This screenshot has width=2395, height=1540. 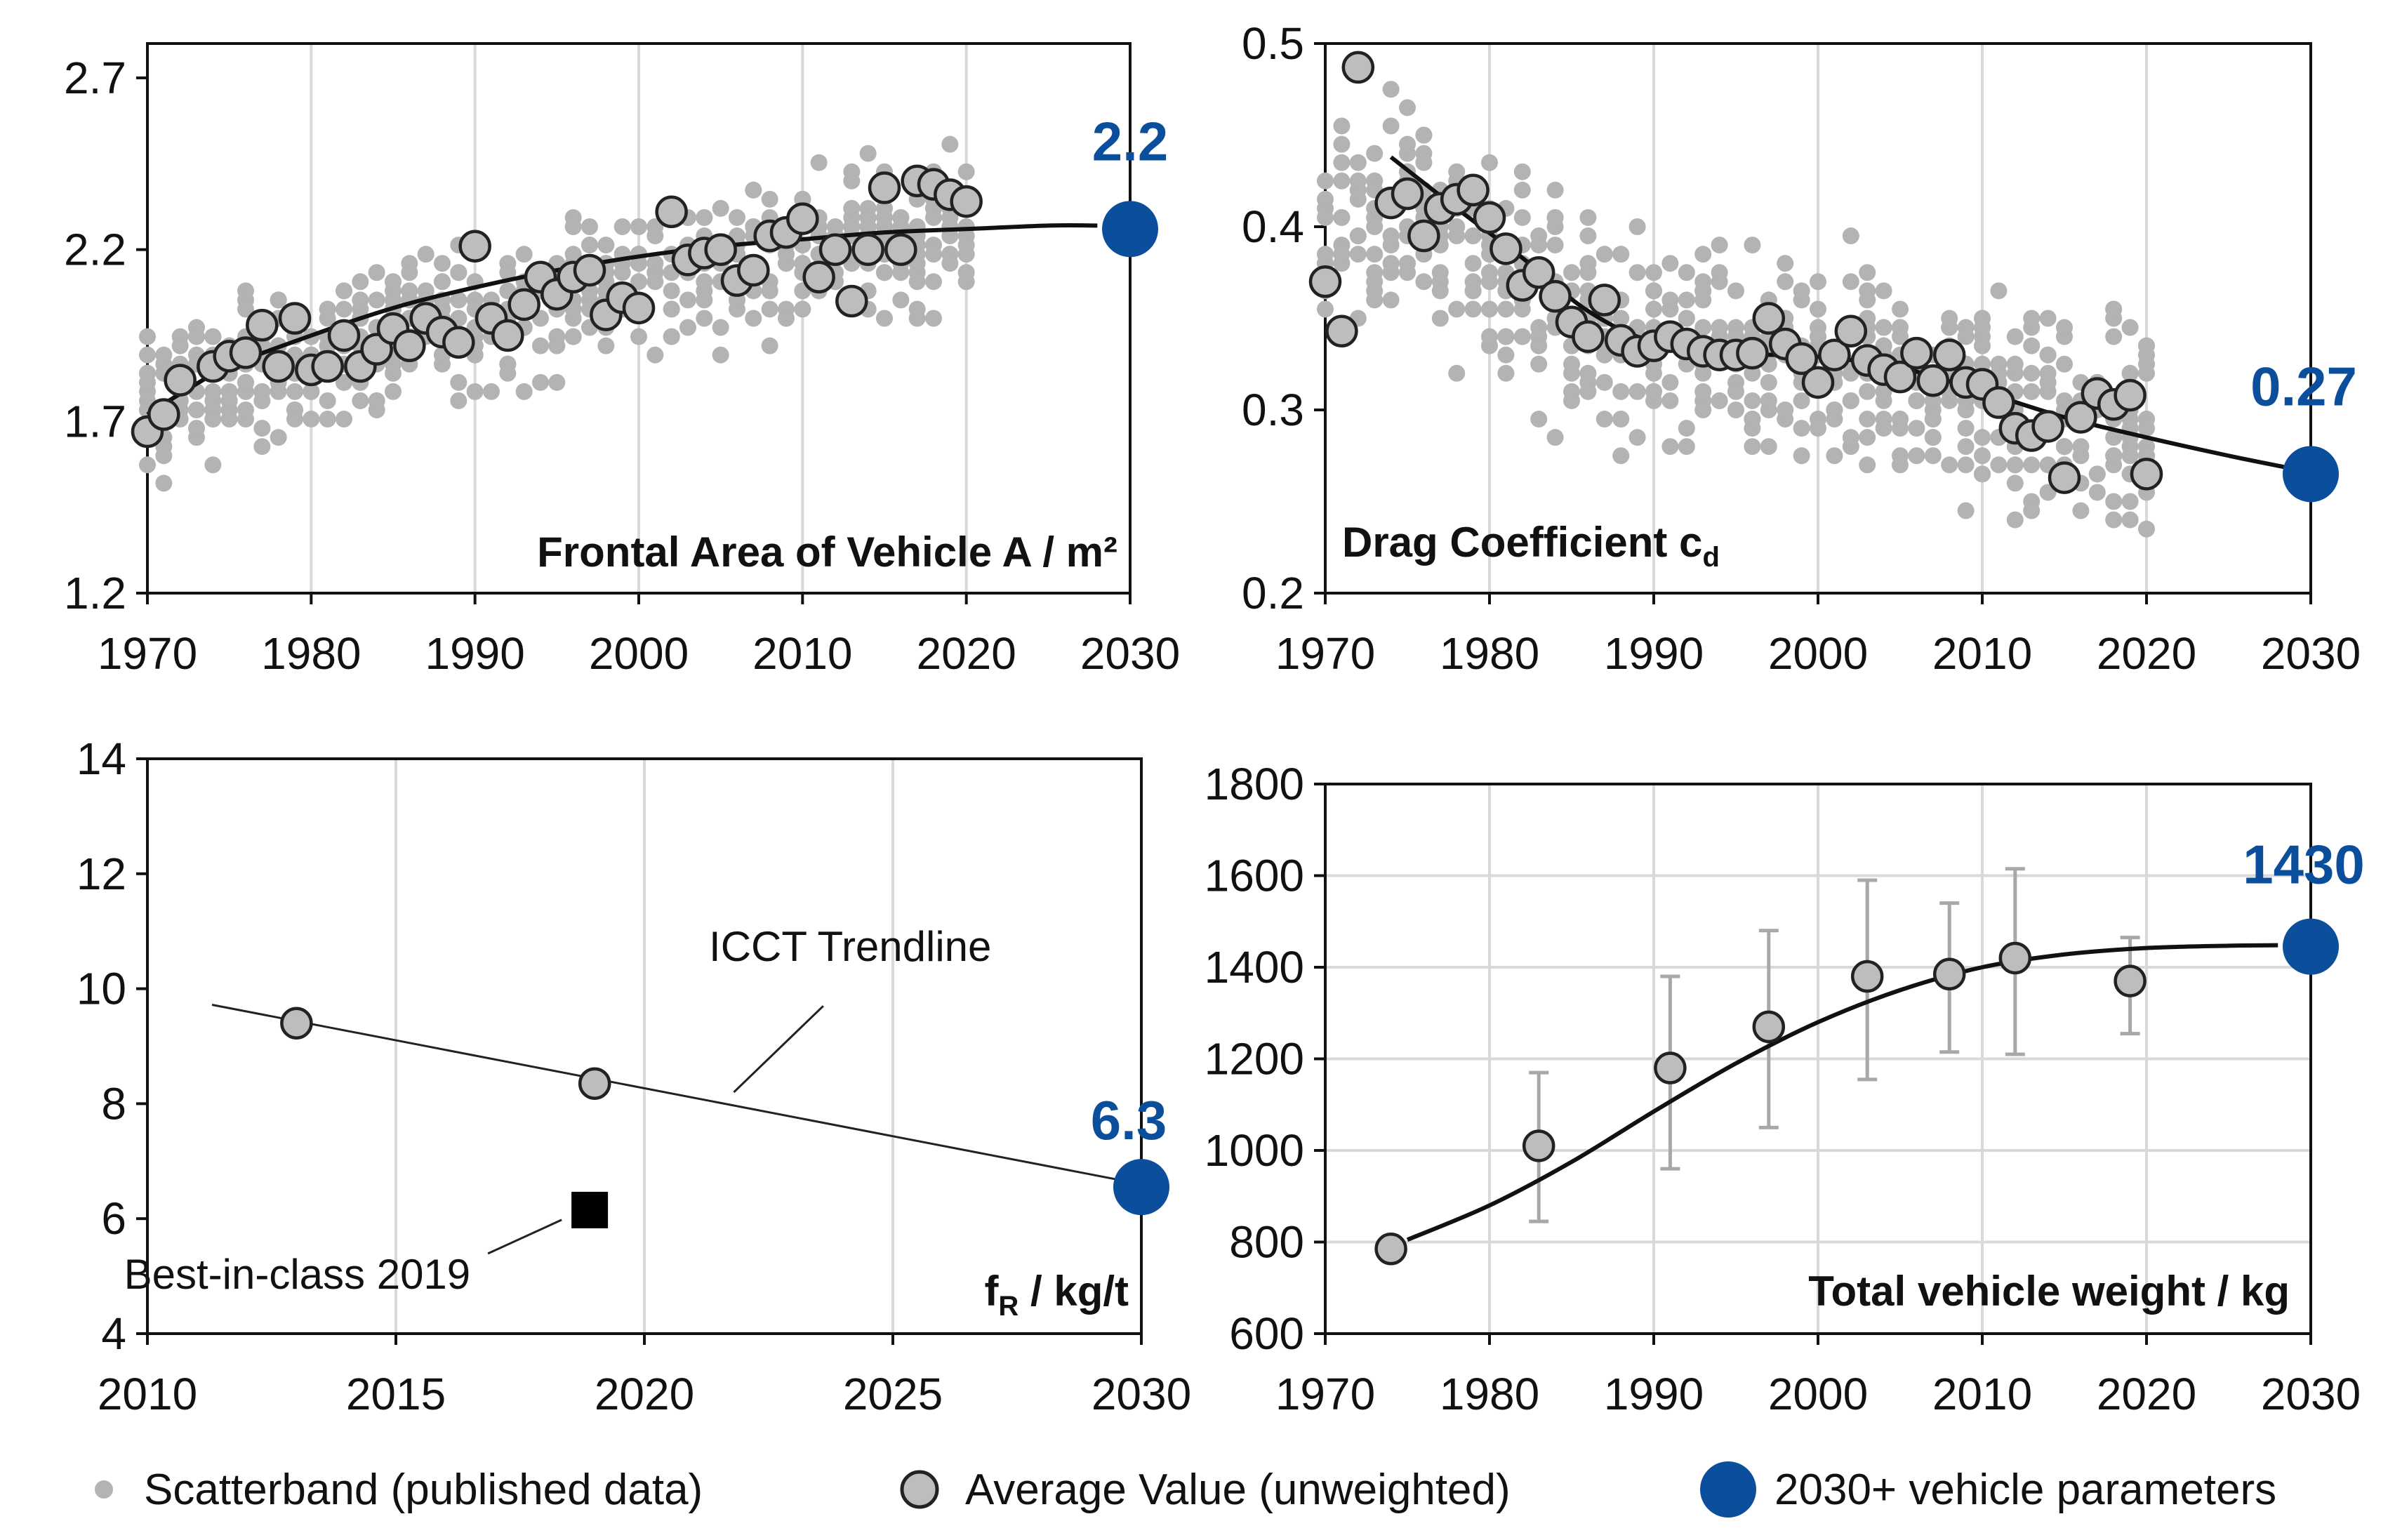 What do you see at coordinates (424, 1490) in the screenshot?
I see `legend-scatter-label: Scatterband (published data)` at bounding box center [424, 1490].